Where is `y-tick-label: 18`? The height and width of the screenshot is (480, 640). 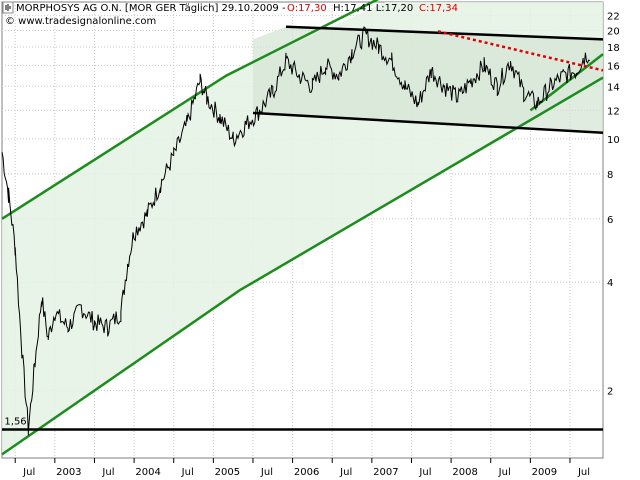 y-tick-label: 18 is located at coordinates (613, 48).